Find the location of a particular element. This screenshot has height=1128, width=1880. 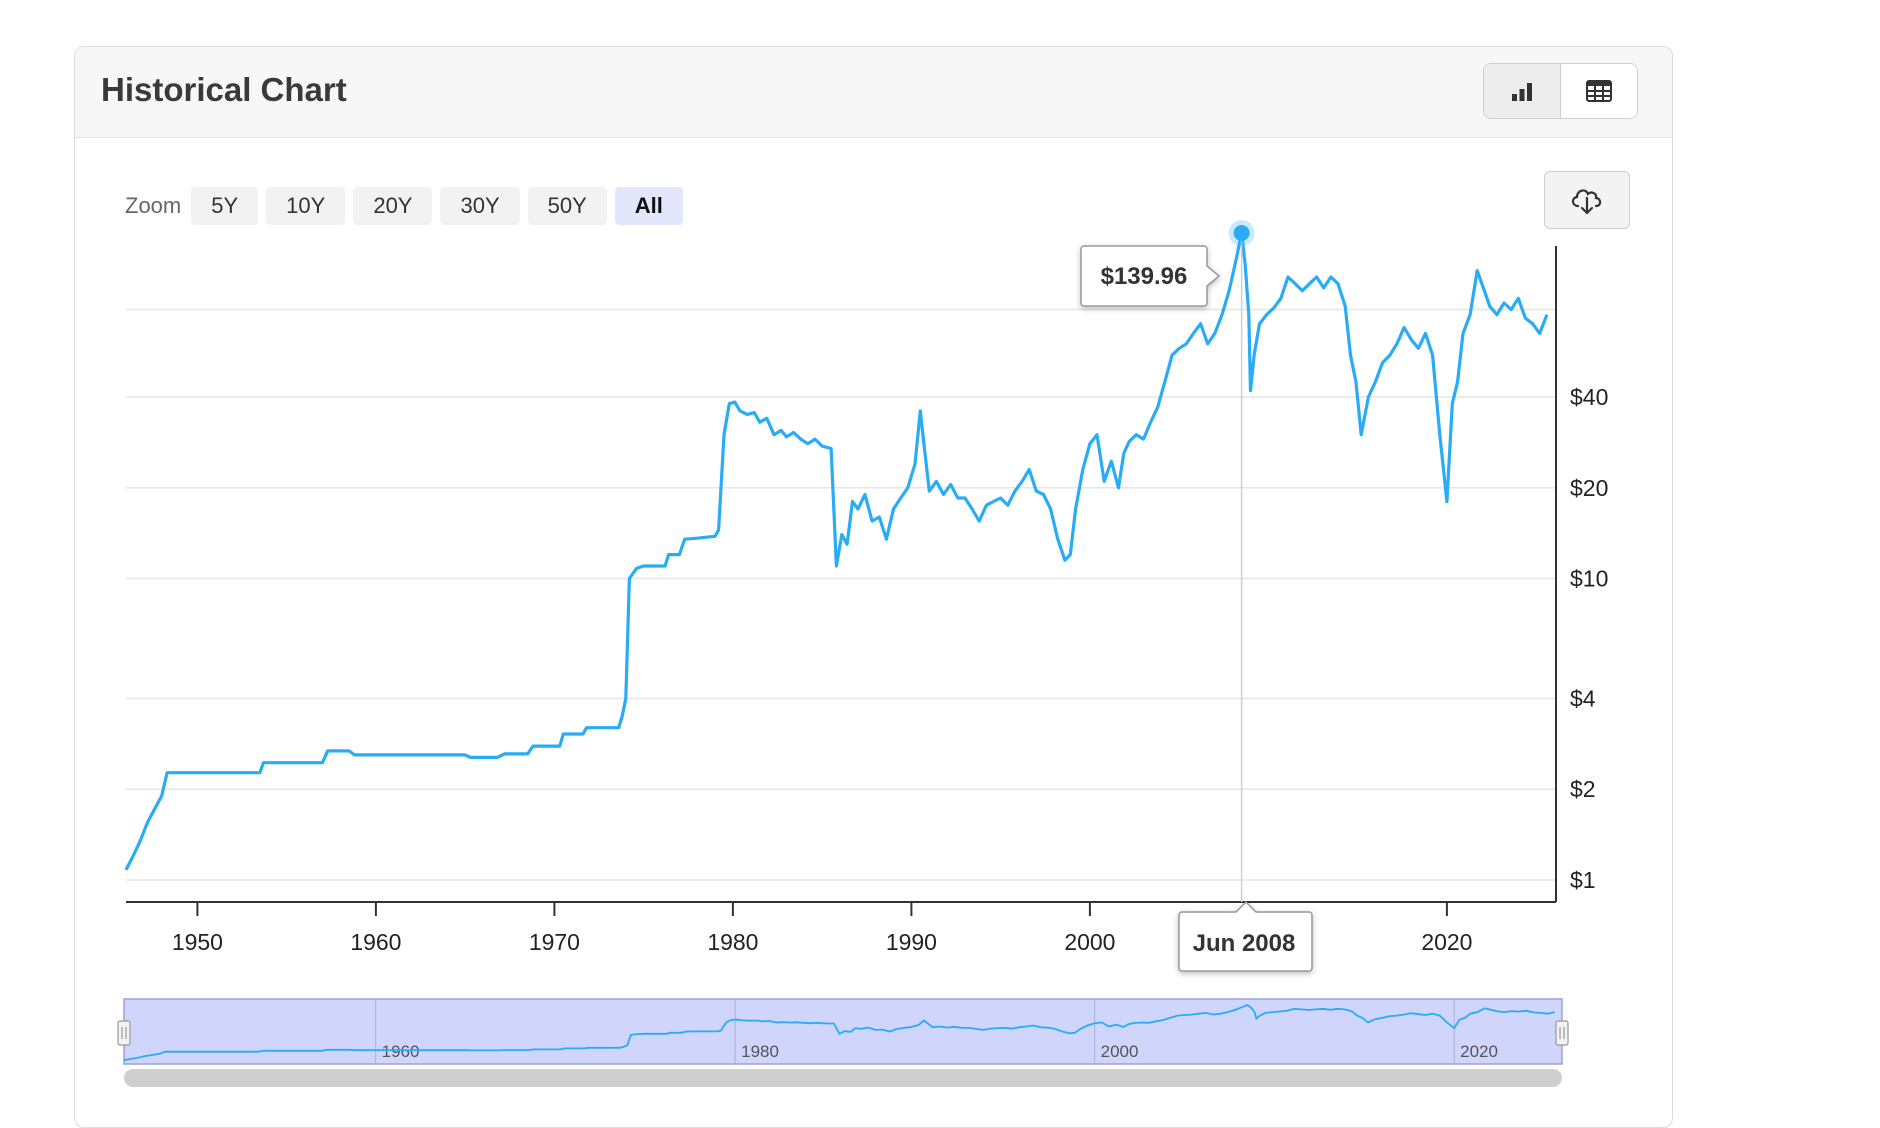

zoom-label: Zoom is located at coordinates (153, 205).